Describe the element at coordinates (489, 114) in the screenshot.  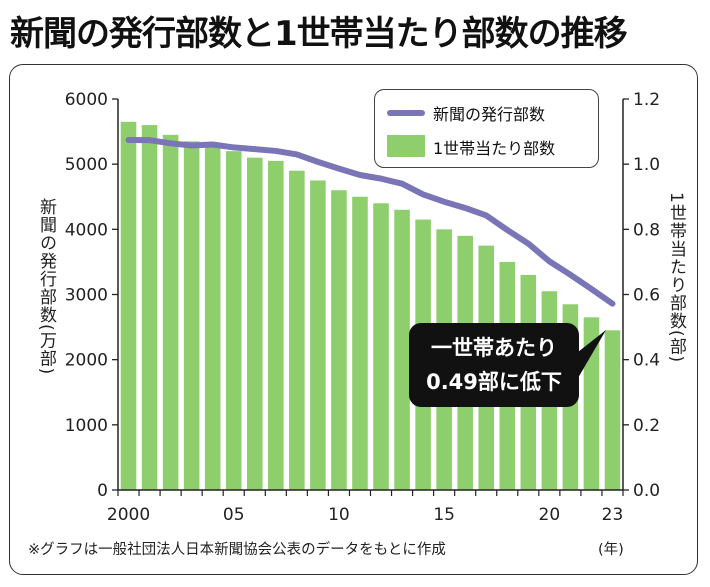
I see `legend-line-label: 新聞の発行部数` at that location.